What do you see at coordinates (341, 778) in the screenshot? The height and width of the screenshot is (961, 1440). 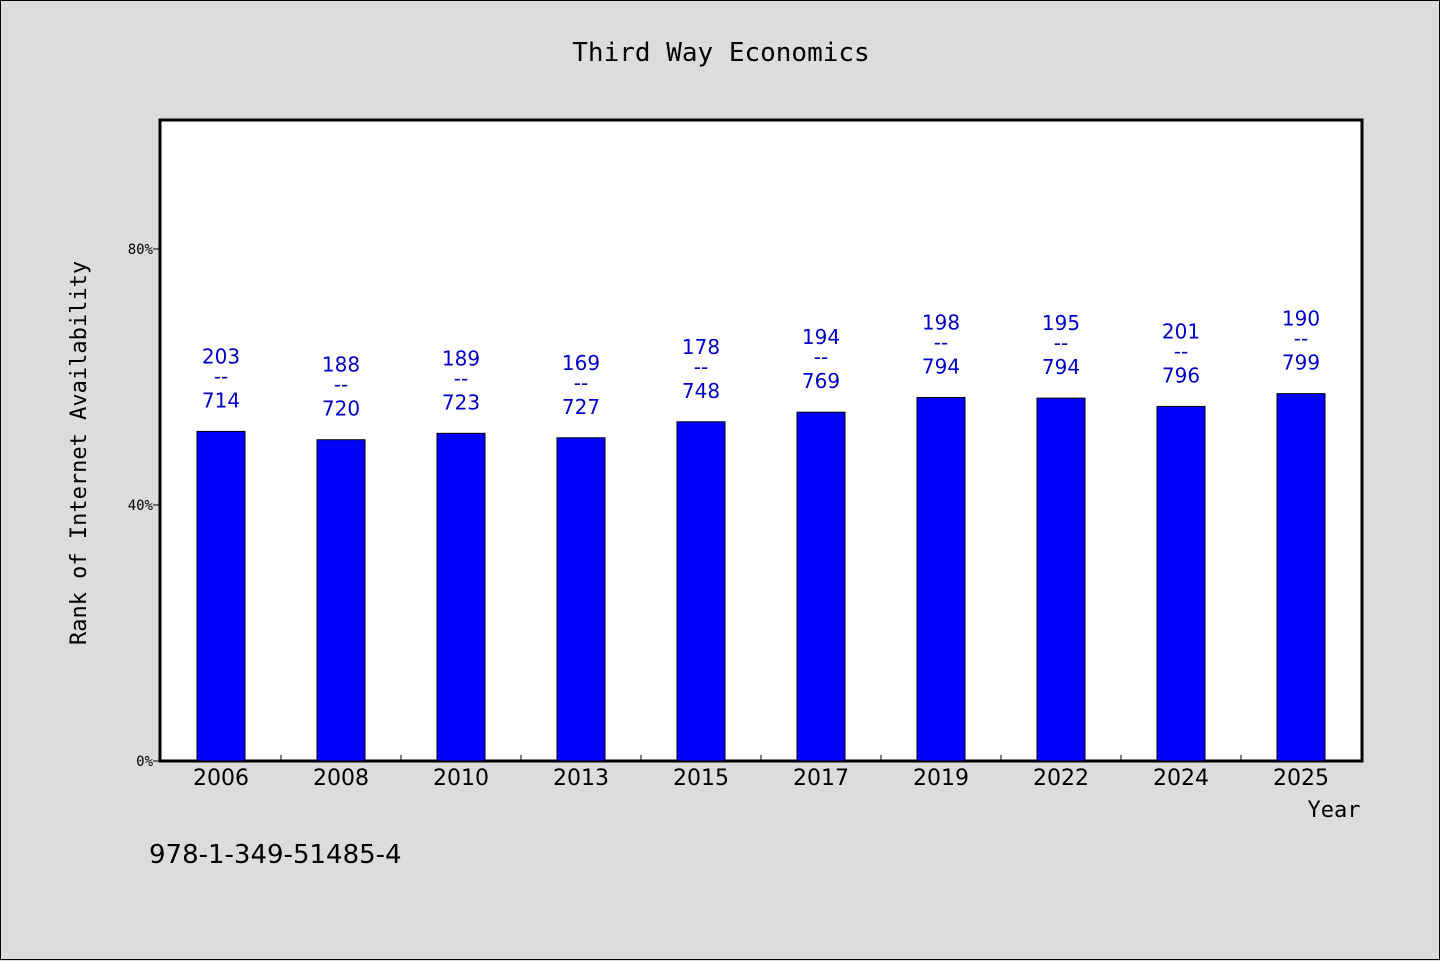 I see `x-tick-label: 2008` at bounding box center [341, 778].